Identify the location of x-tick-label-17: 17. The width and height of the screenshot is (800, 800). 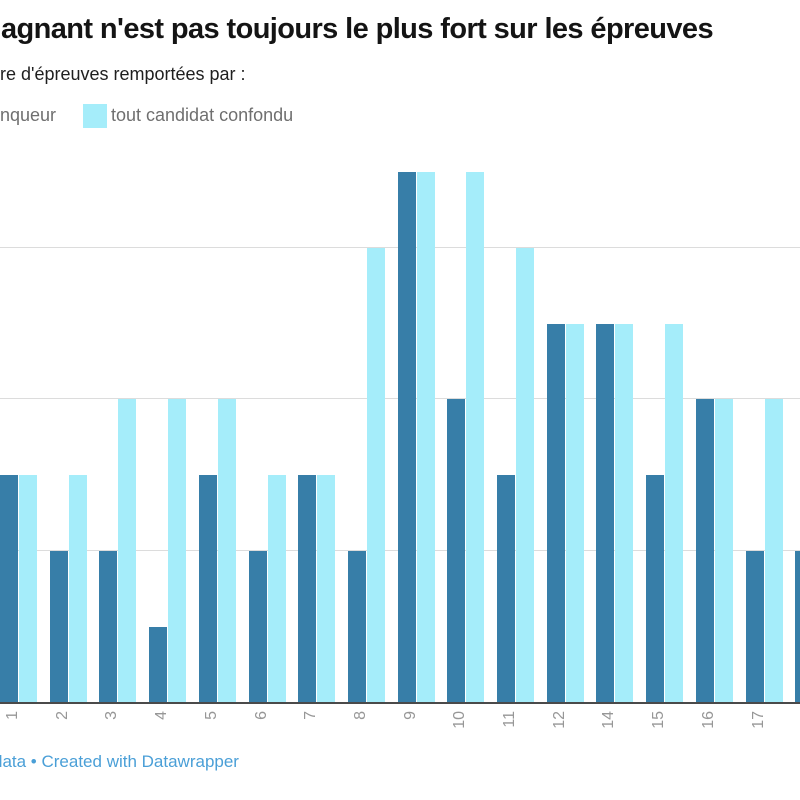
(758, 720).